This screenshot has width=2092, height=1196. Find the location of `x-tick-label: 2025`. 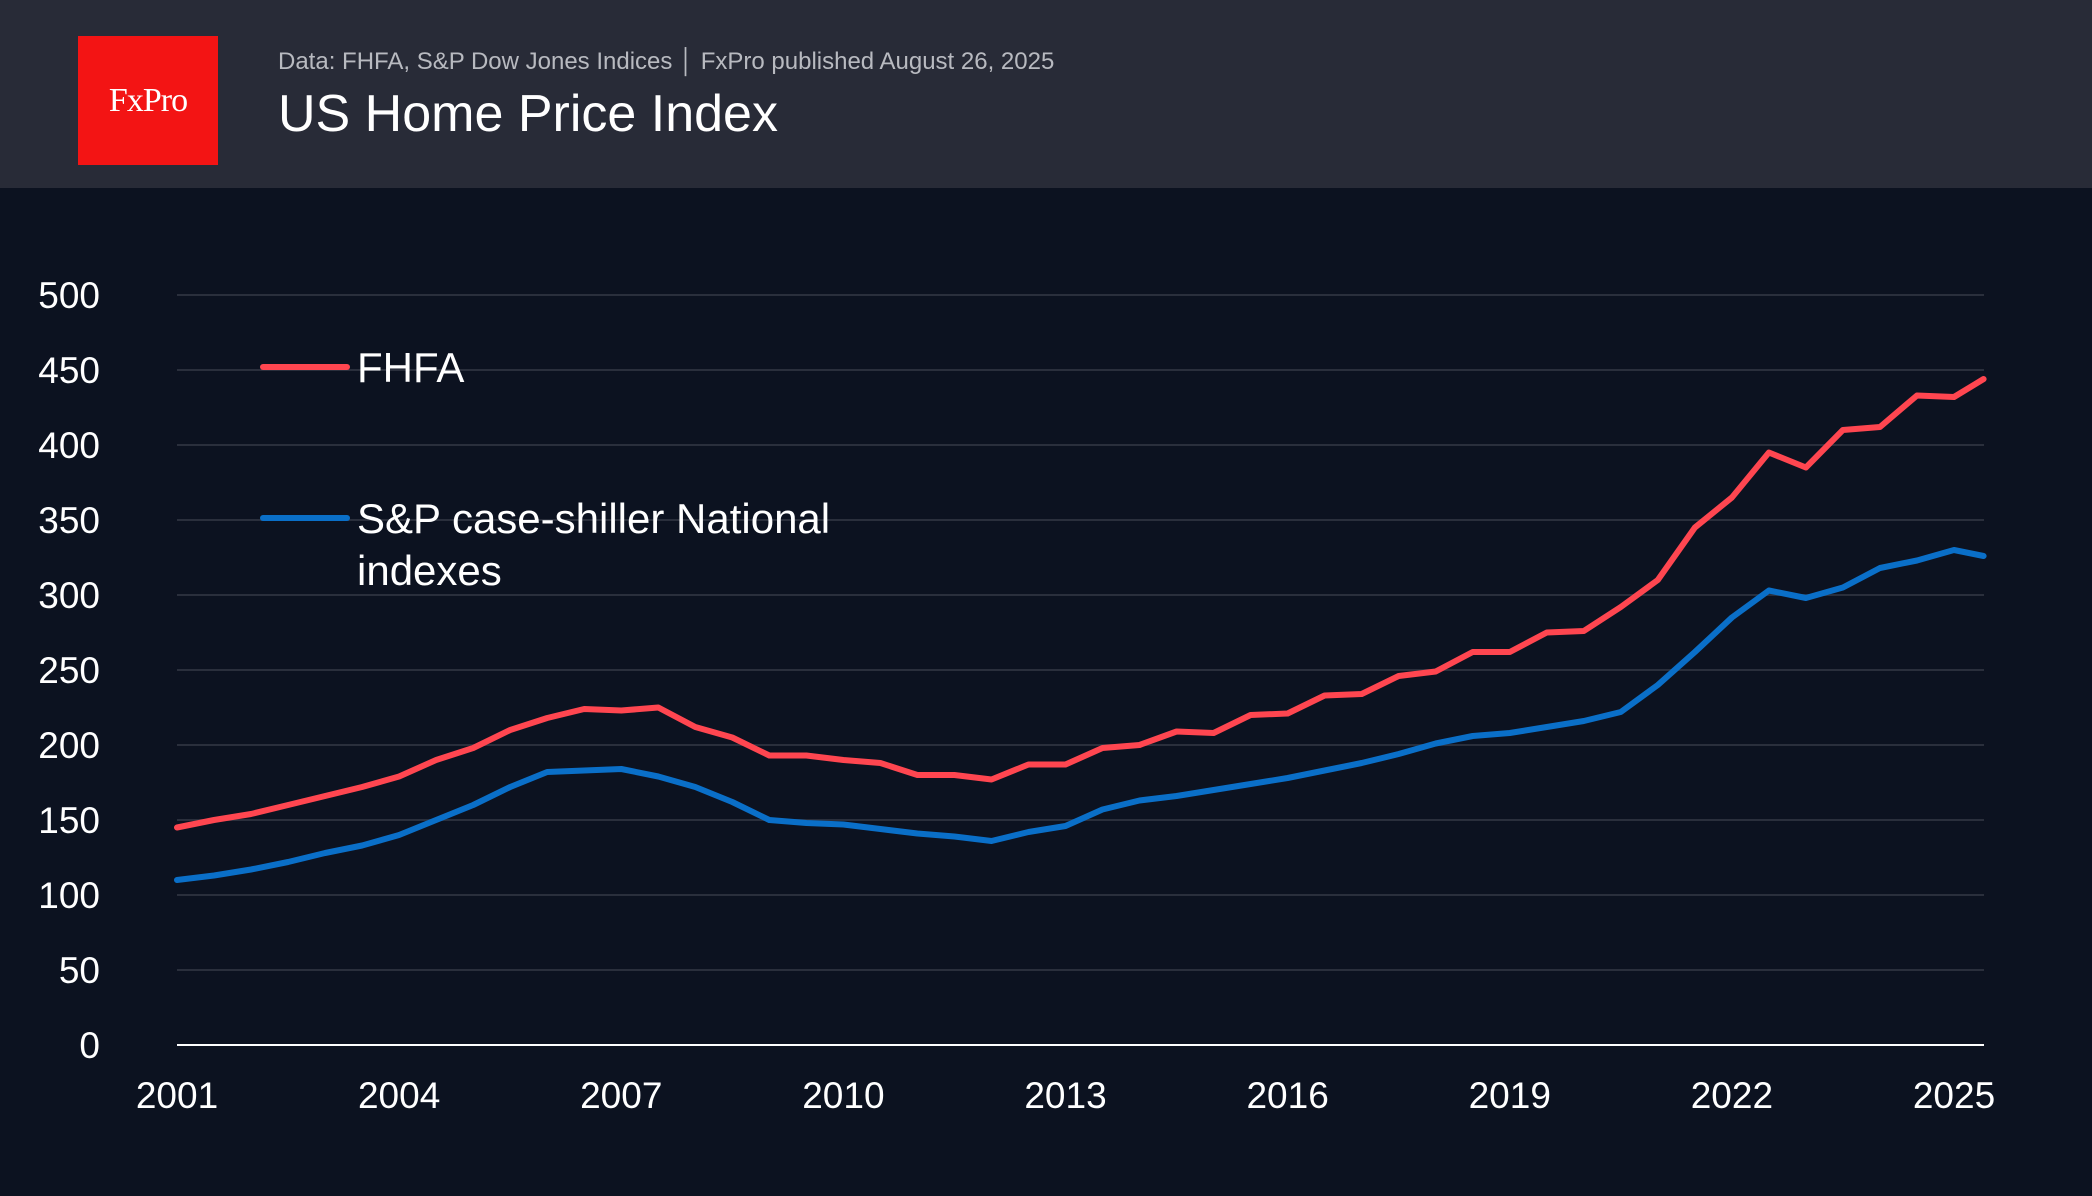

x-tick-label: 2025 is located at coordinates (1954, 1095).